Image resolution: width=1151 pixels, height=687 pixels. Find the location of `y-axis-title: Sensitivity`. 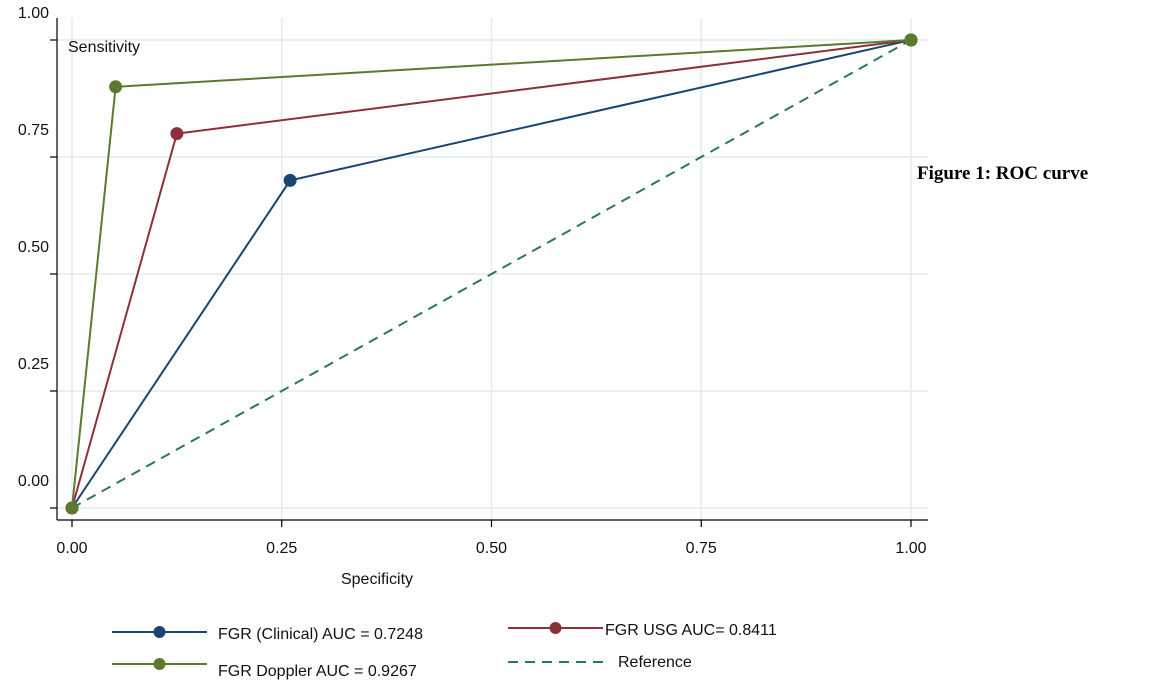

y-axis-title: Sensitivity is located at coordinates (104, 47).